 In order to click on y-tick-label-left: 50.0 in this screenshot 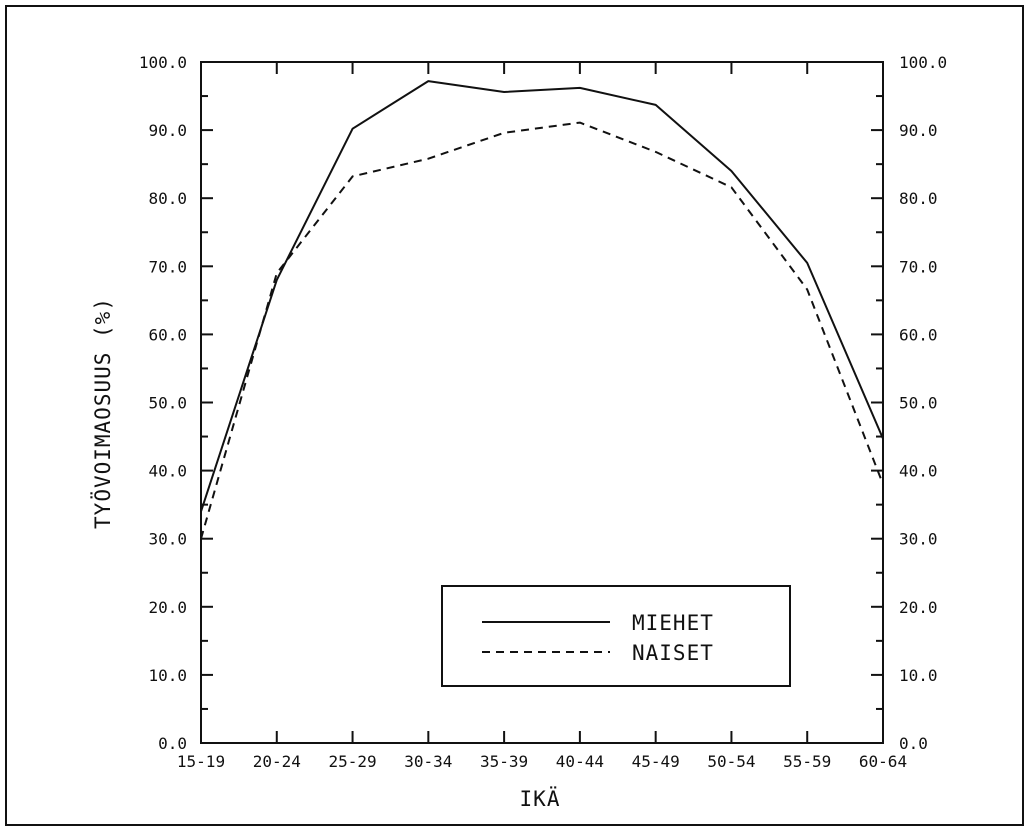, I will do `click(167, 403)`.